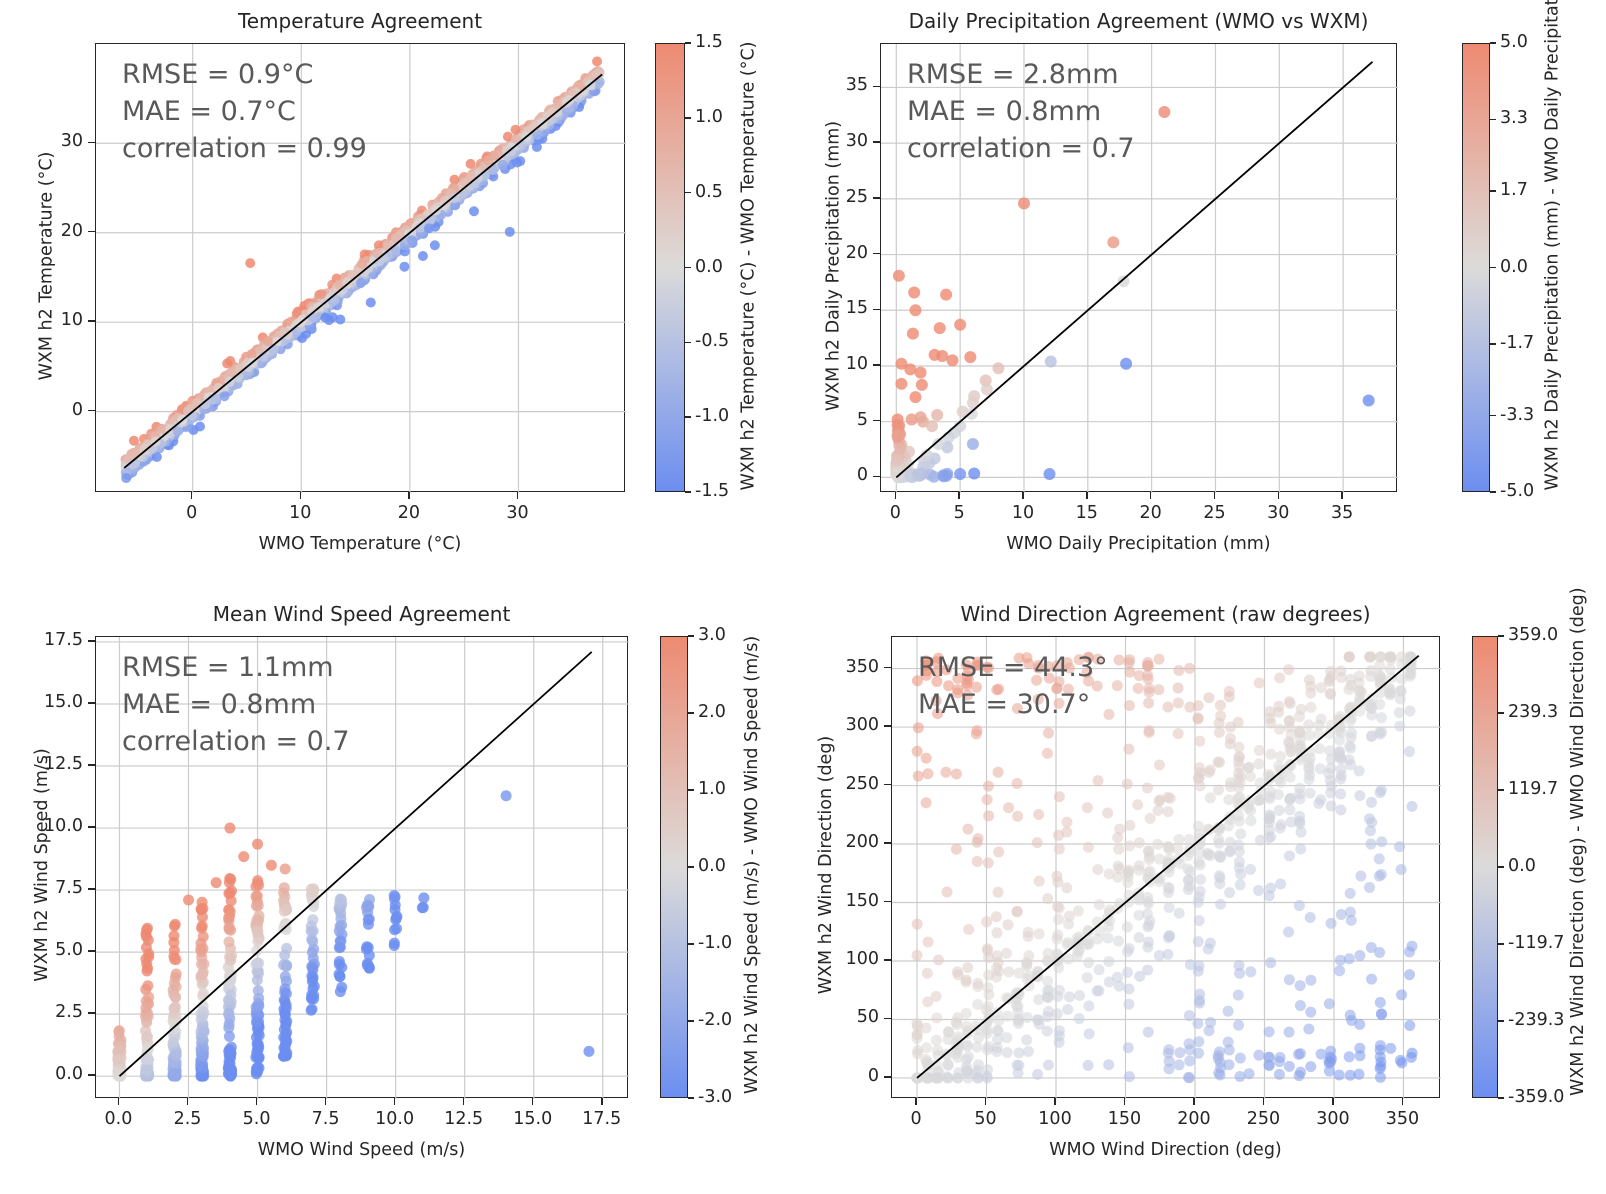 This screenshot has width=1606, height=1194. I want to click on stats-annotation: RMSE = 2.8mm MAE = 0.8mm correlation = 0.7, so click(1021, 111).